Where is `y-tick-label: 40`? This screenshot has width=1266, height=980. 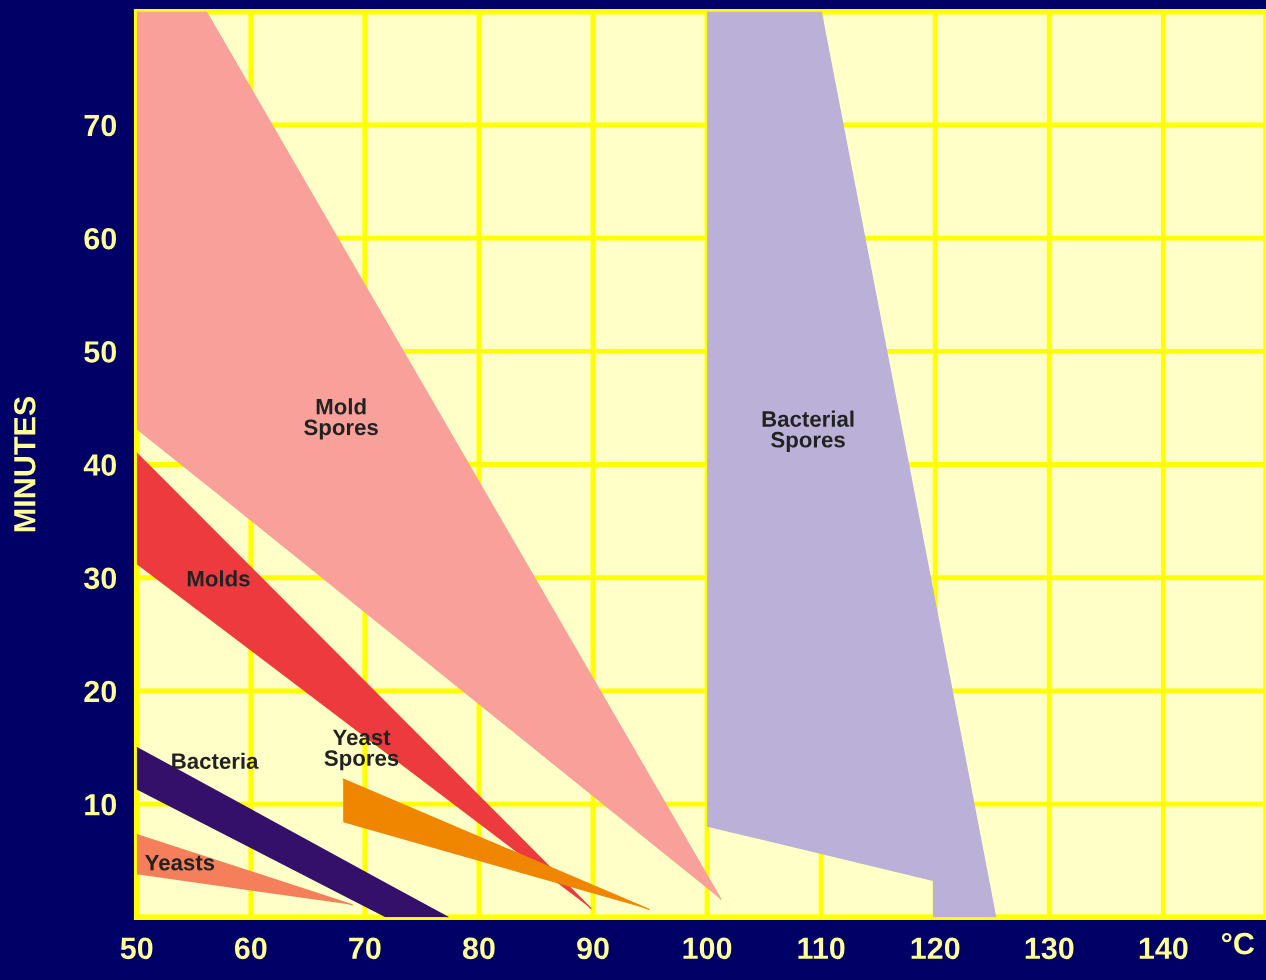 y-tick-label: 40 is located at coordinates (100, 465).